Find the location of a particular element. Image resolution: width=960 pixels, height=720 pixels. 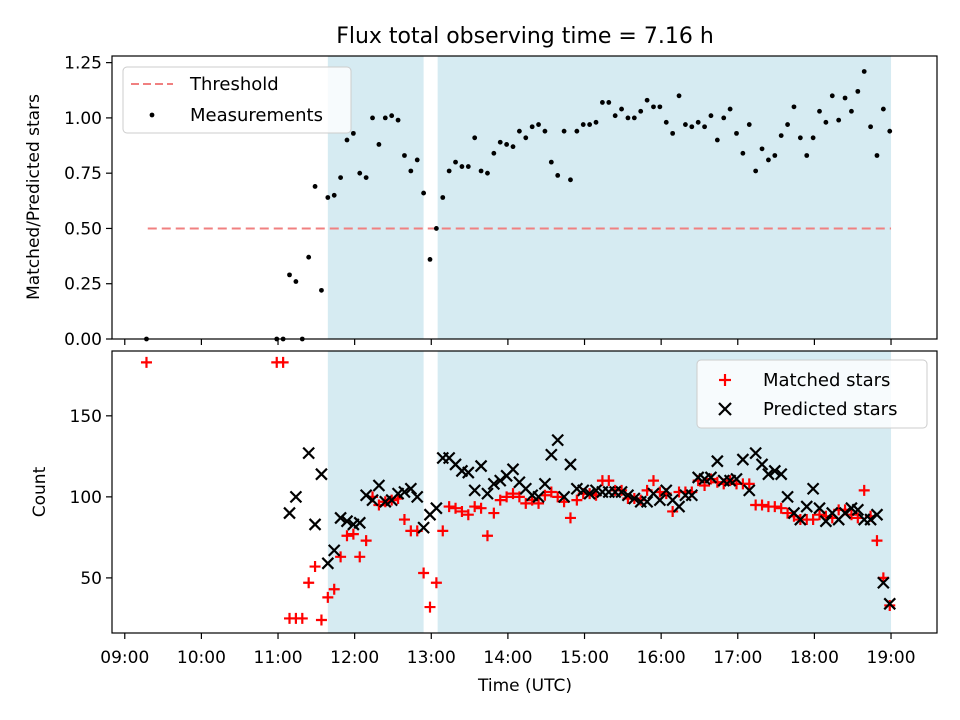

legend-matched-label: Matched stars is located at coordinates (826, 380).